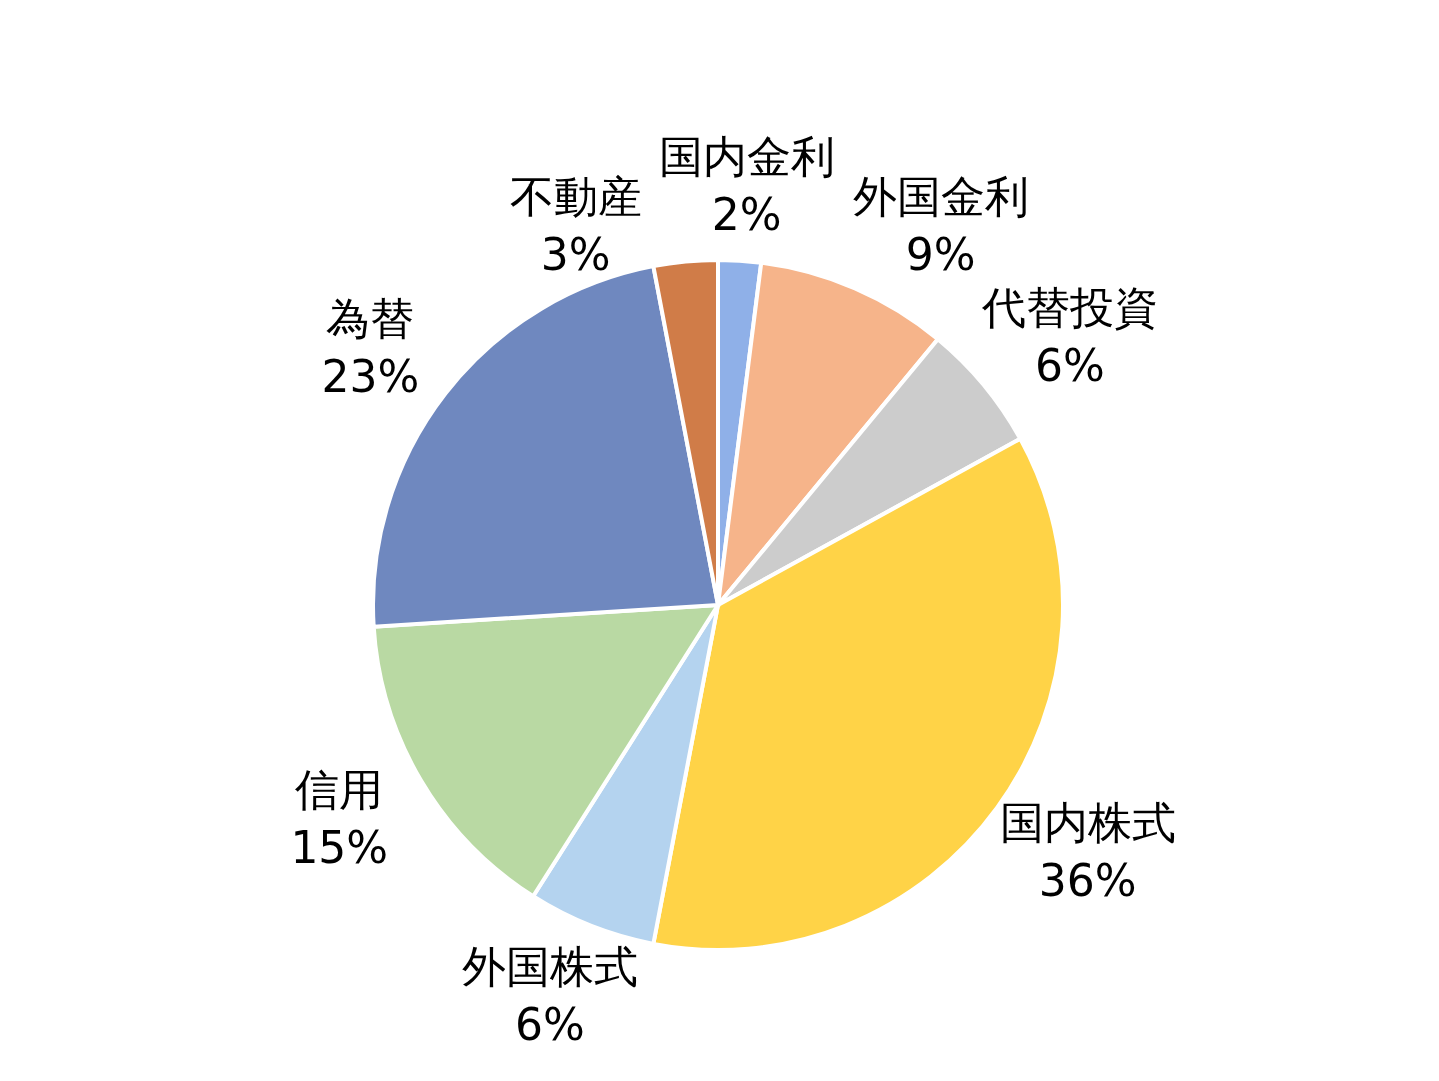  What do you see at coordinates (339, 847) in the screenshot?
I see `data-label: 15%` at bounding box center [339, 847].